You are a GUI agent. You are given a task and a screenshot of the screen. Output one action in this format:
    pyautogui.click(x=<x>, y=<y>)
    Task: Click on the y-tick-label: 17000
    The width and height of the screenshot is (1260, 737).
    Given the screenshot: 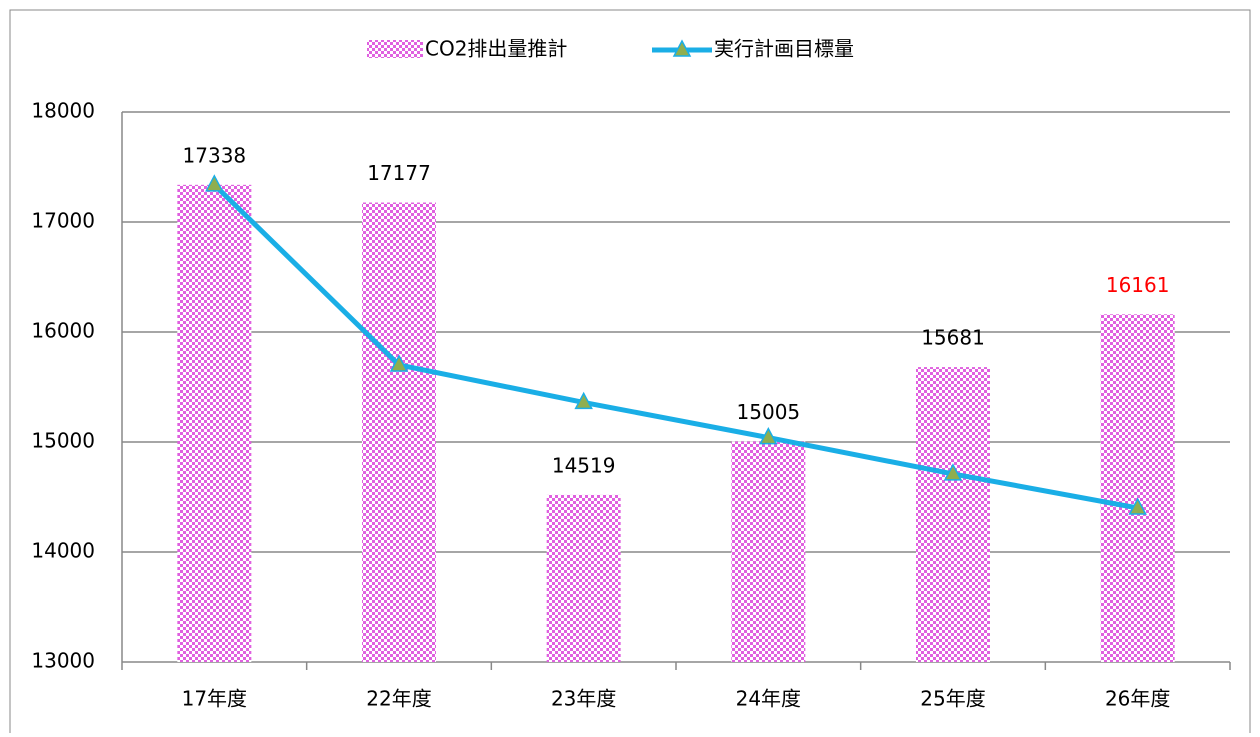 What is the action you would take?
    pyautogui.click(x=63, y=221)
    